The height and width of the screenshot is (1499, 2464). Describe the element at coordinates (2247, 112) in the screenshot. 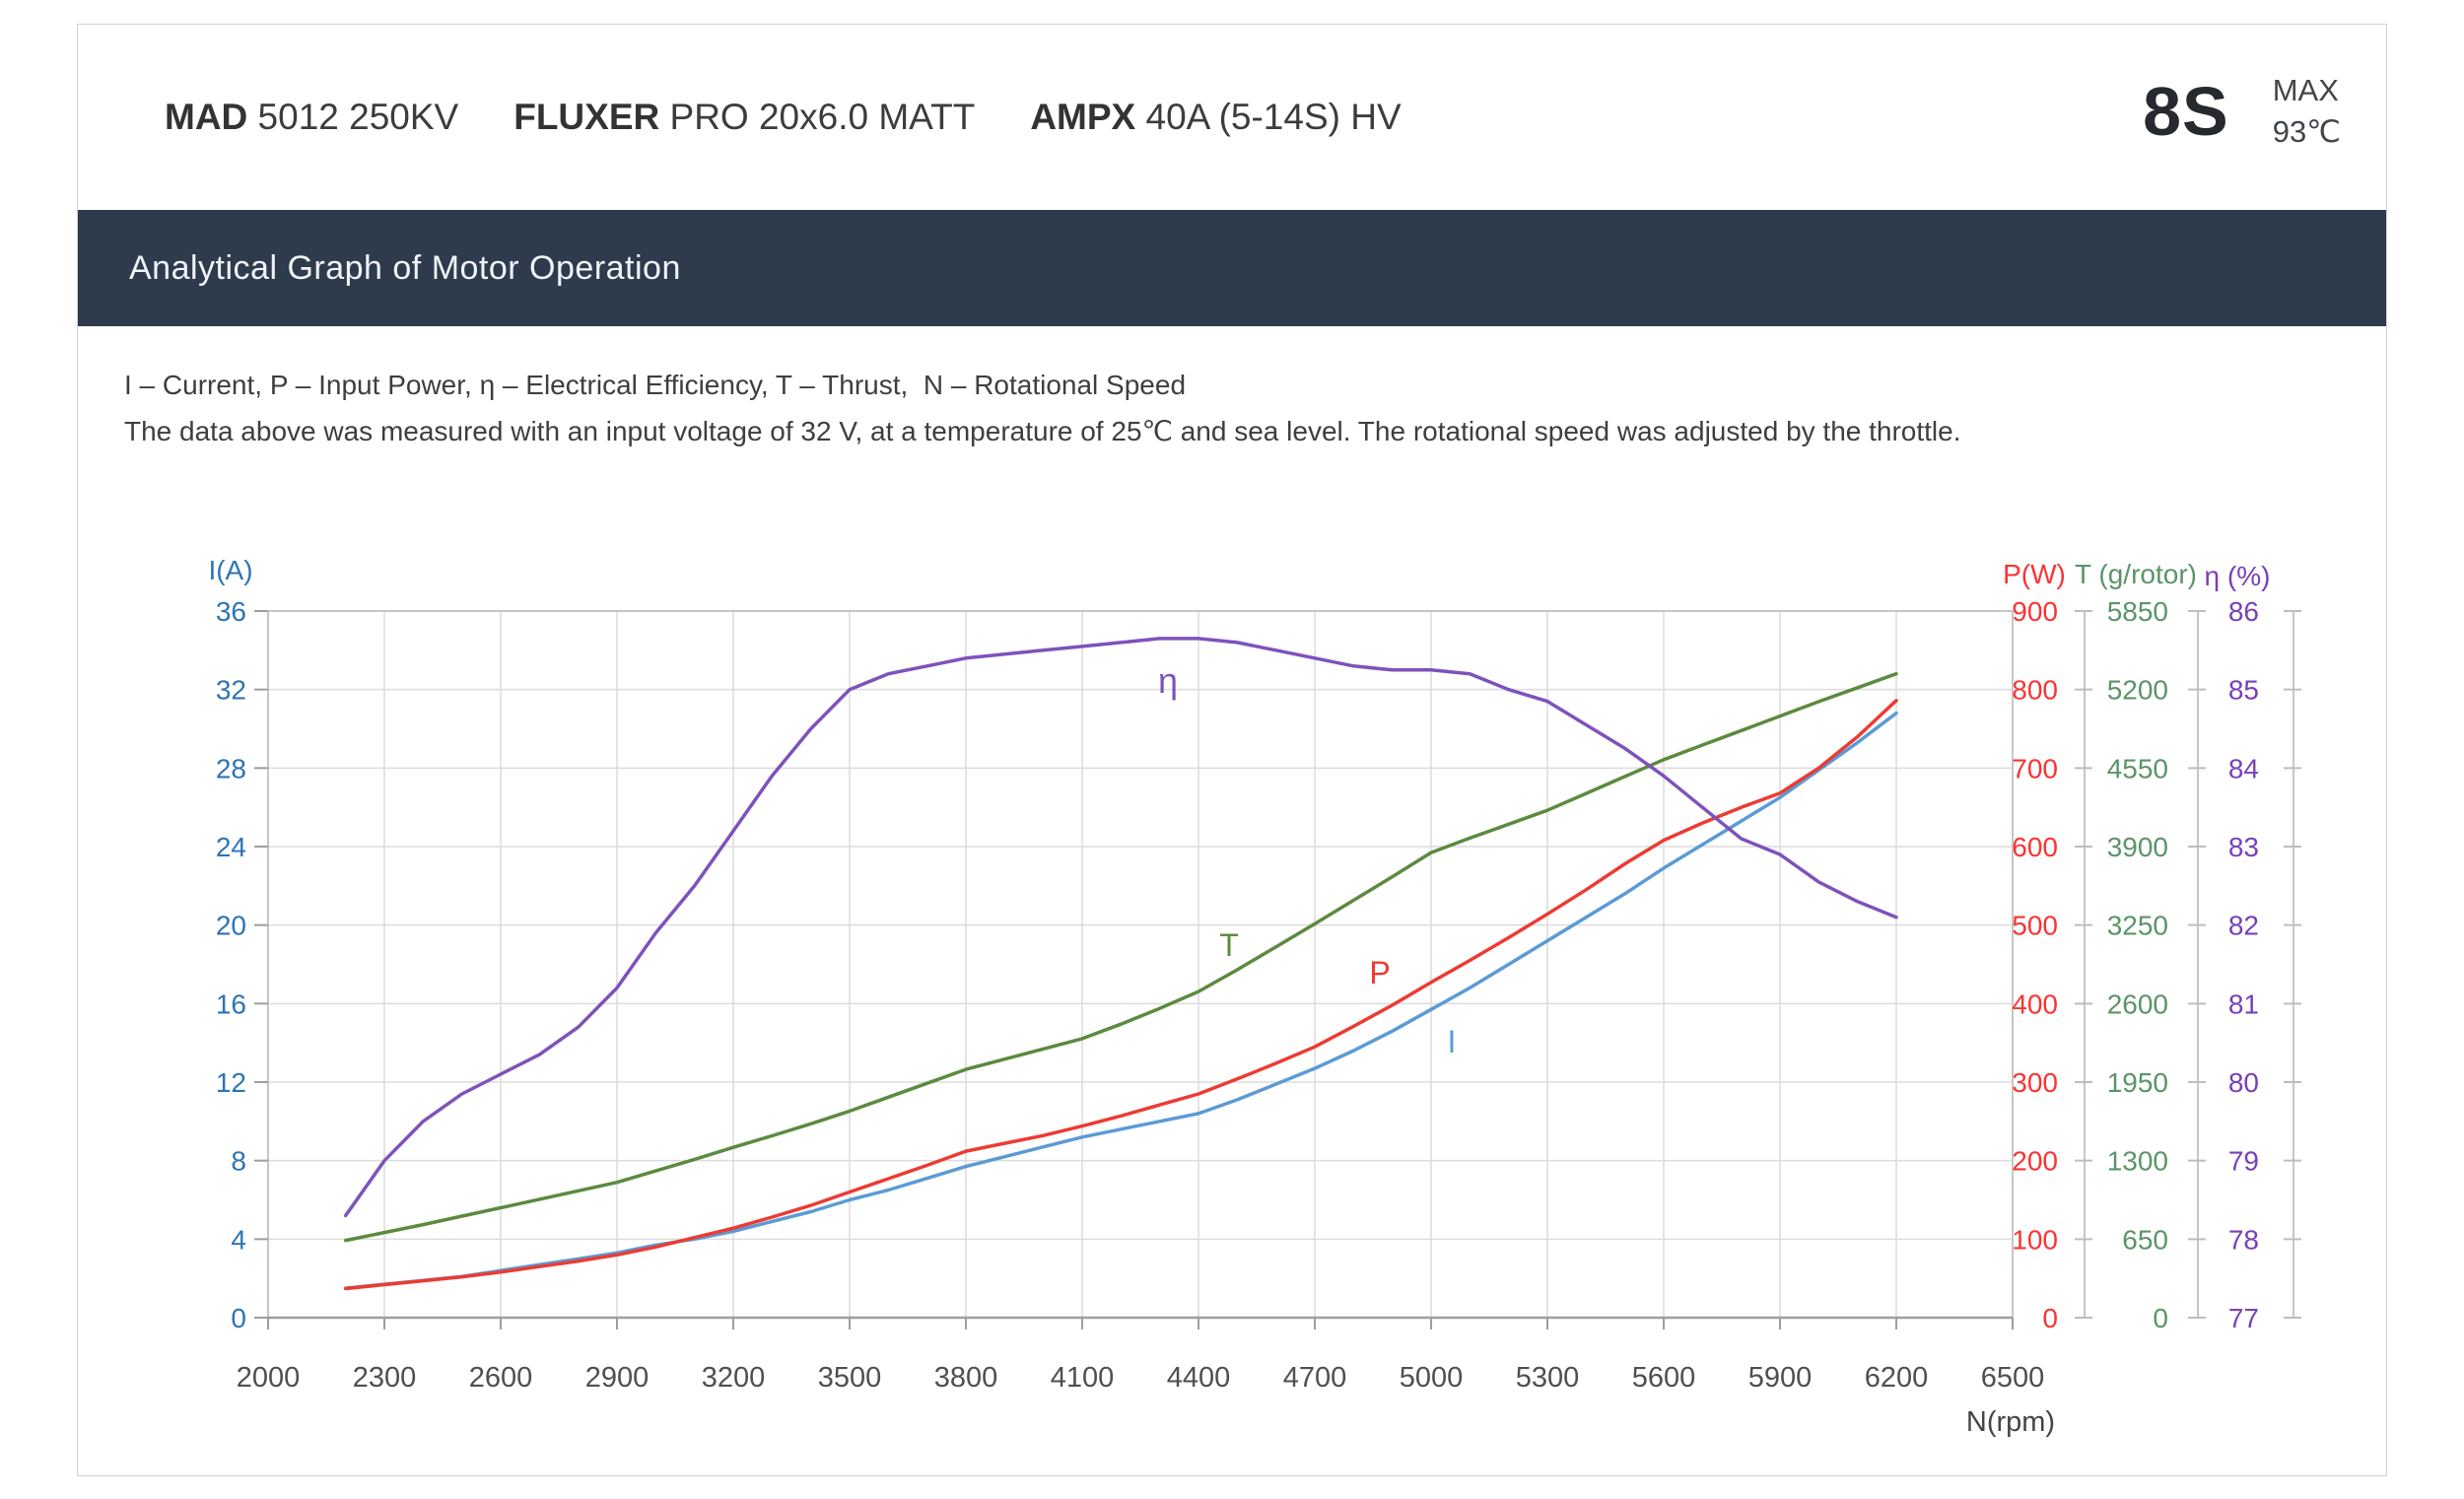

I see `header-right-cluster: 8S MAX 93℃` at that location.